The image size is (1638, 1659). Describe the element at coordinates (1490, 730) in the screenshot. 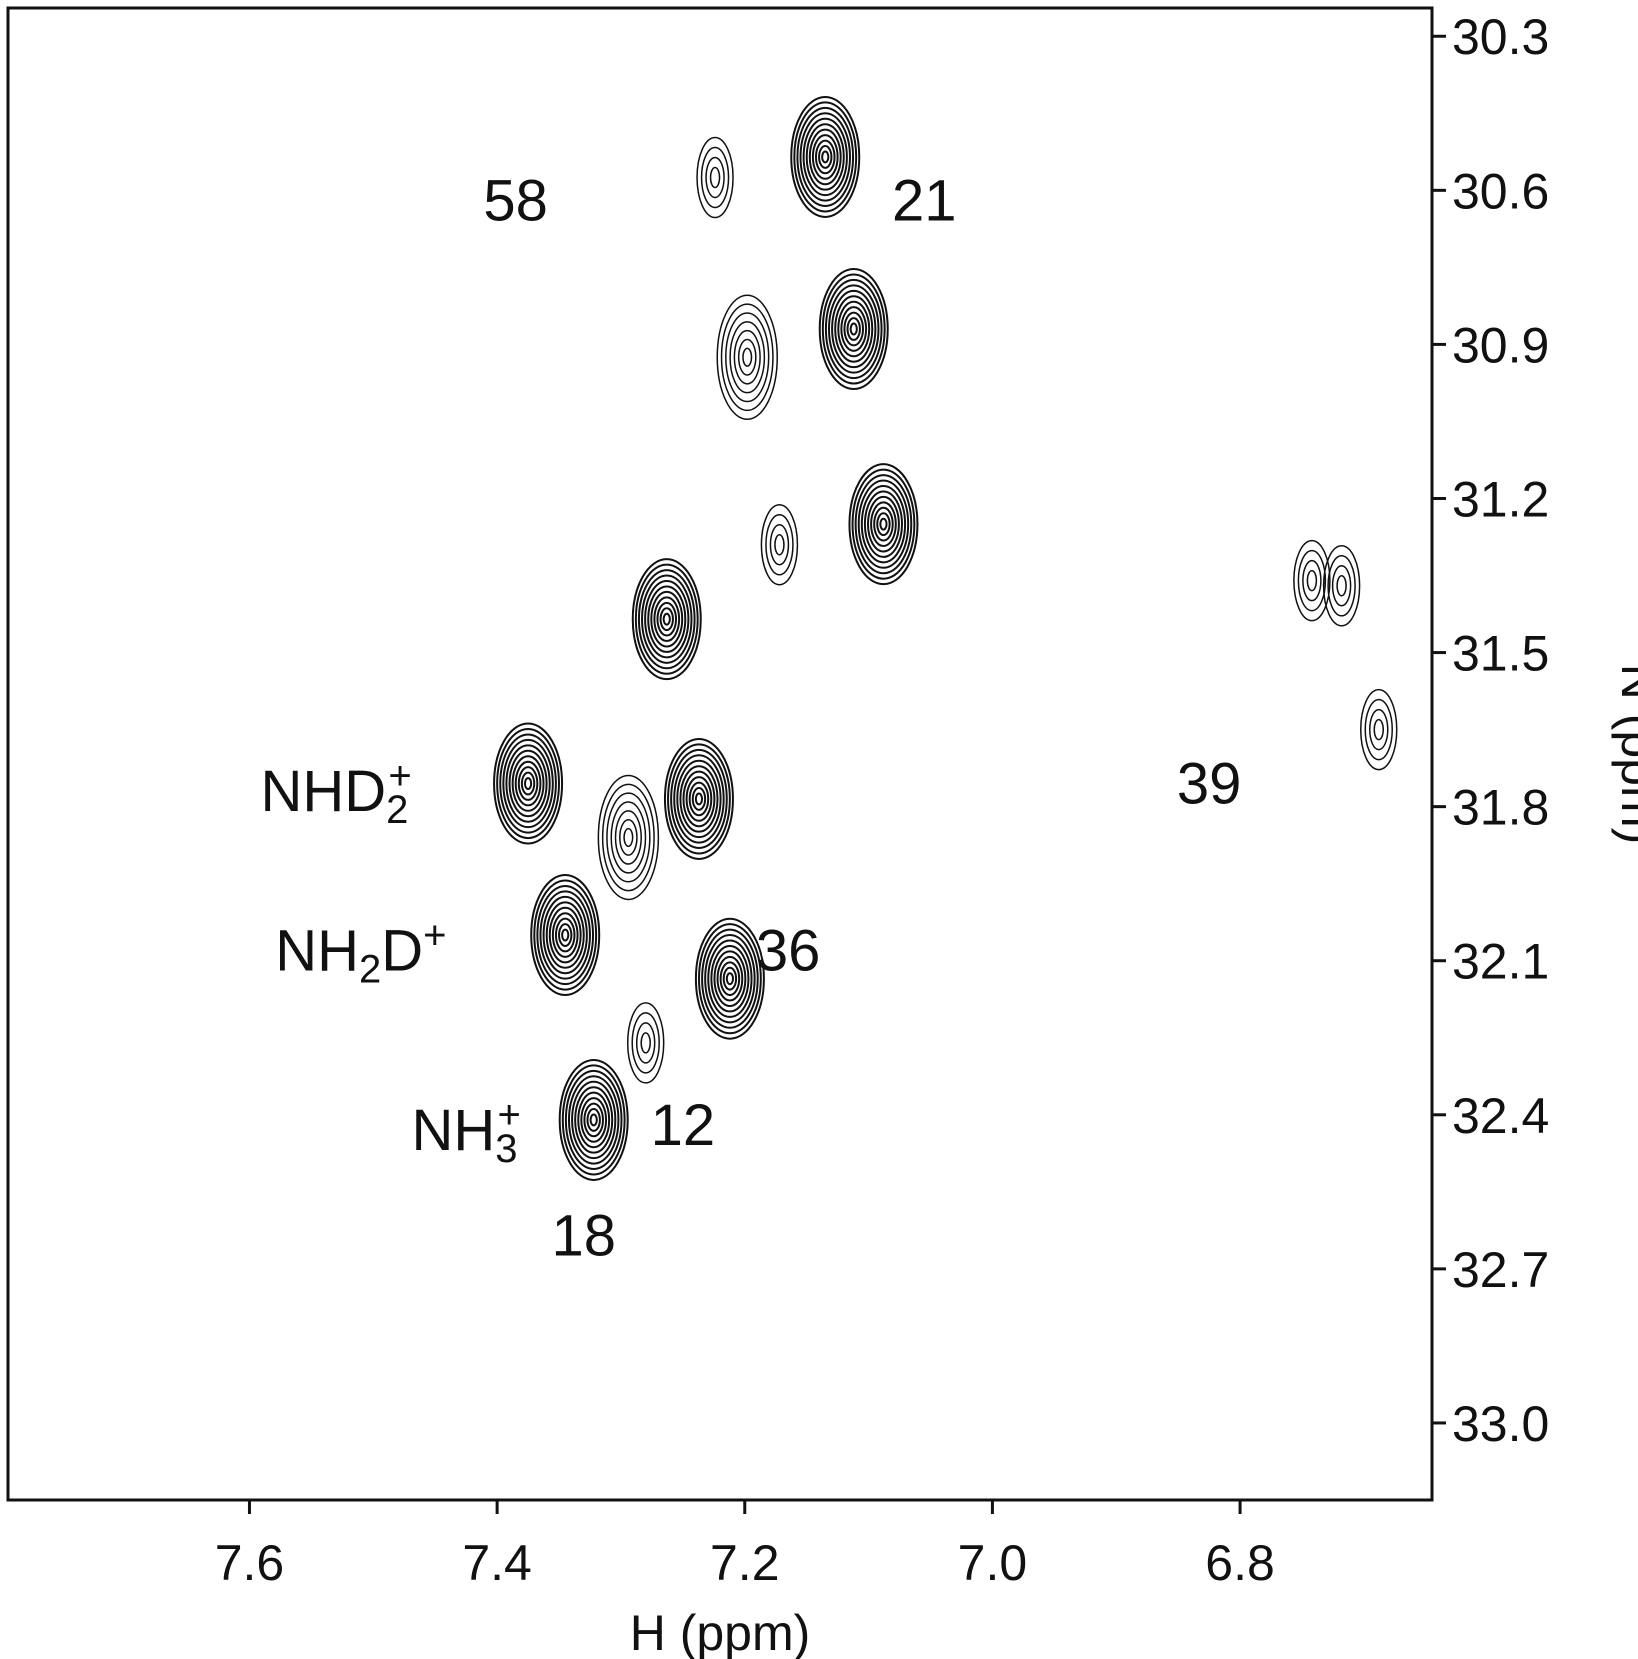

I see `y-axis: 30.3 30.6 30.9 31.2 31.5 31.8 32.1 32.4 32.7 33.0` at that location.